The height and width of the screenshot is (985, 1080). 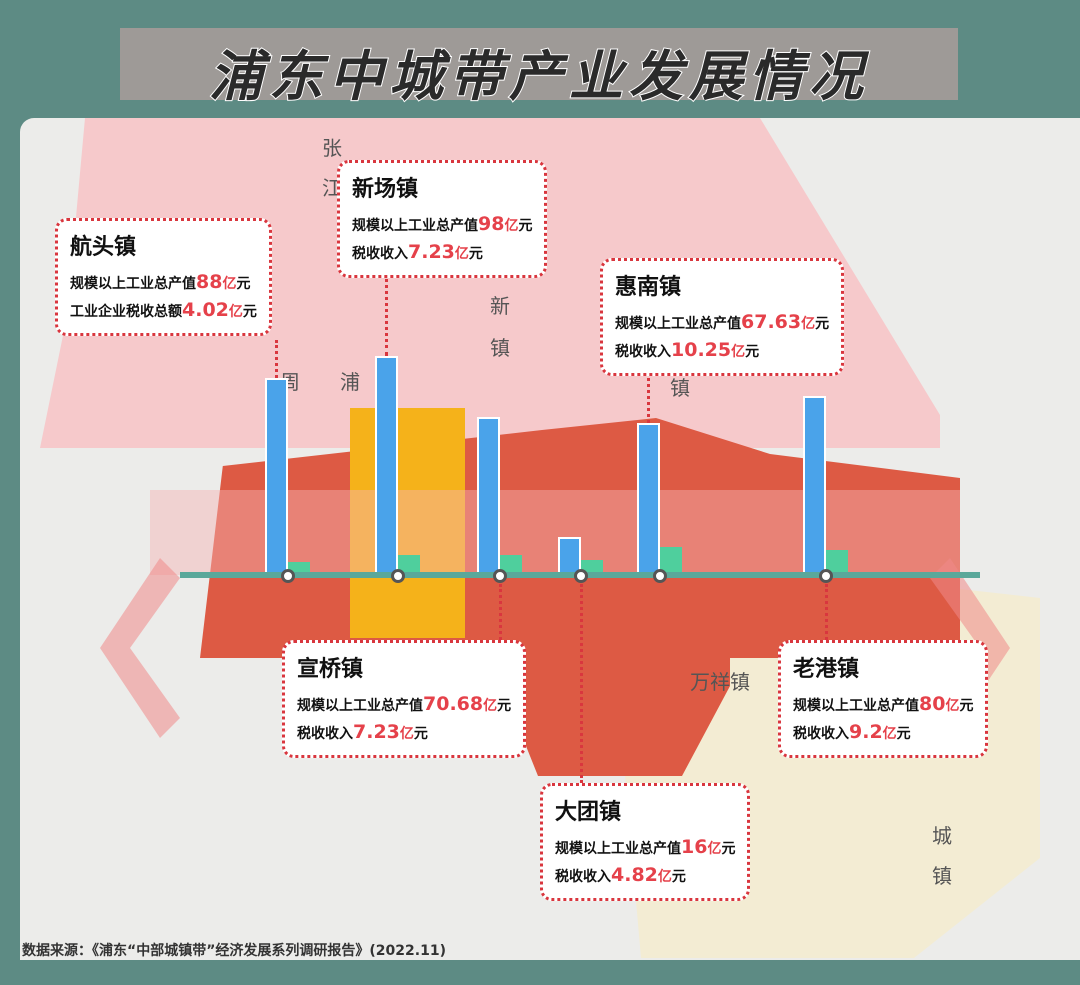 What do you see at coordinates (103, 247) in the screenshot?
I see `town-name: 航头镇` at bounding box center [103, 247].